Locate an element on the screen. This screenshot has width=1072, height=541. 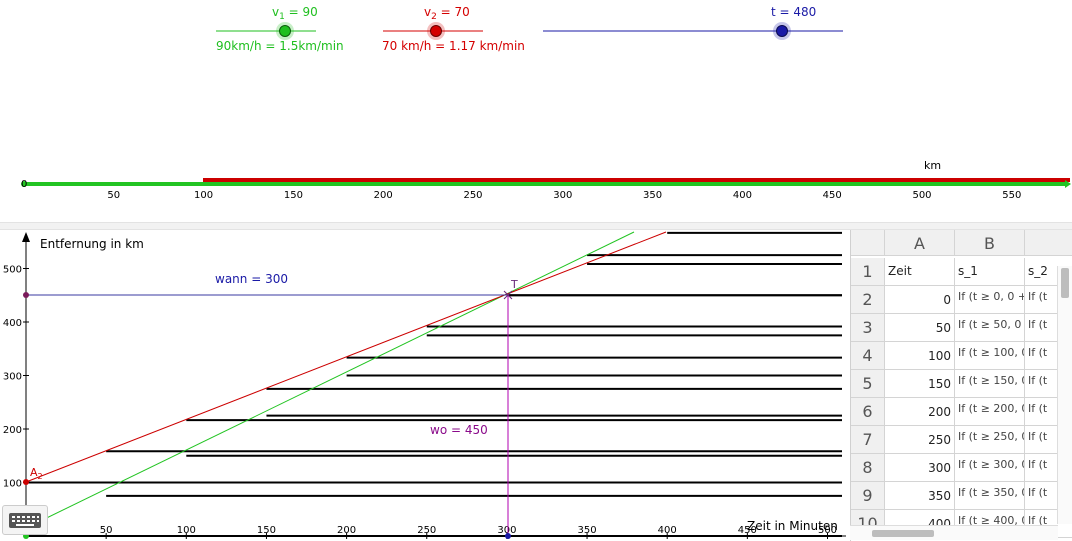
slider-v2-handle is located at coordinates (436, 31).